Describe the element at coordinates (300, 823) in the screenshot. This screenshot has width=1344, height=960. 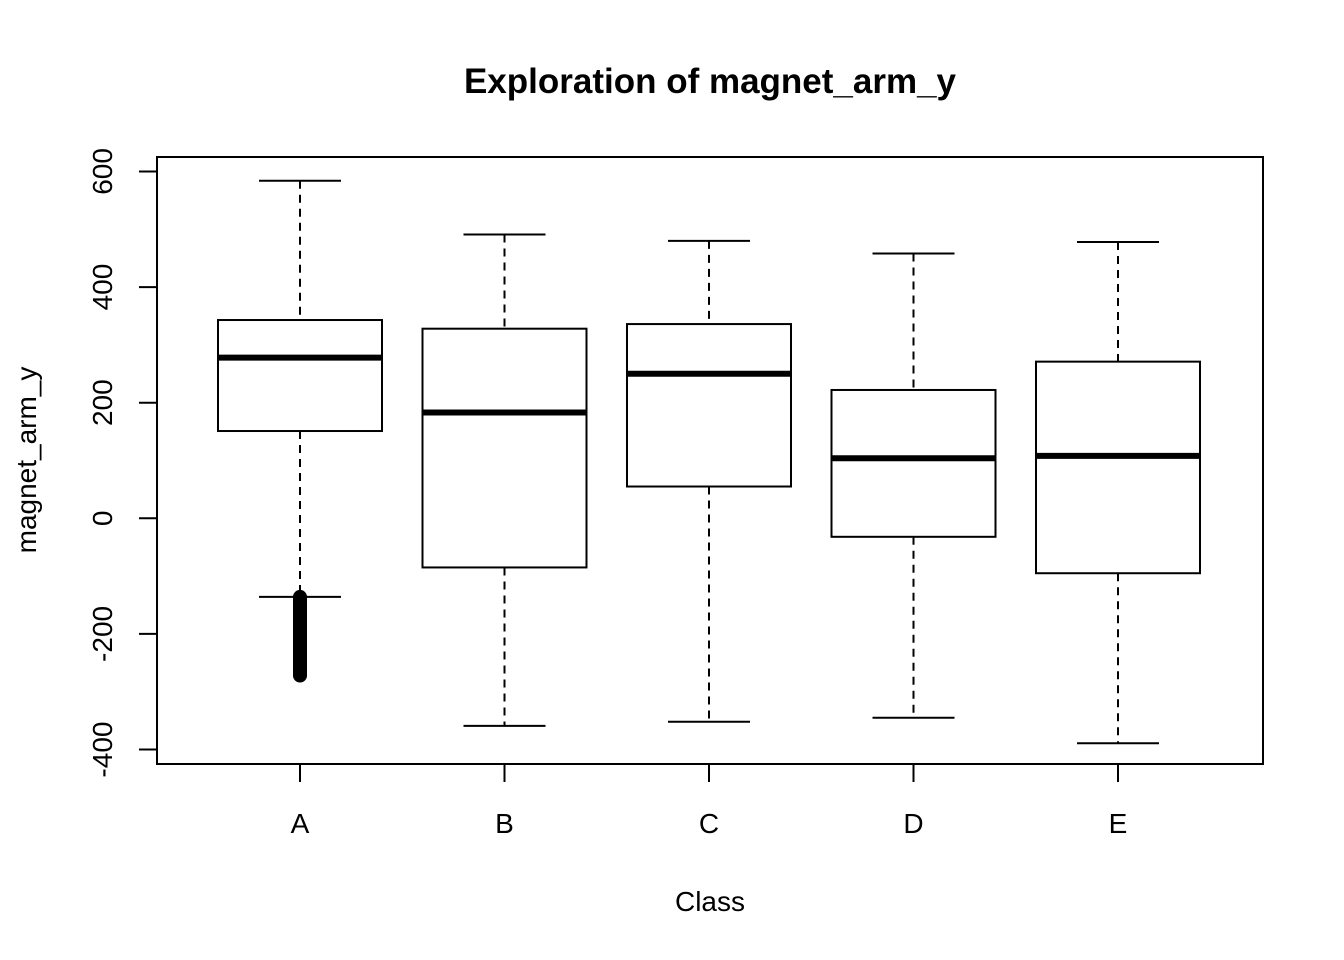
I see `x-tick-label-a: A` at that location.